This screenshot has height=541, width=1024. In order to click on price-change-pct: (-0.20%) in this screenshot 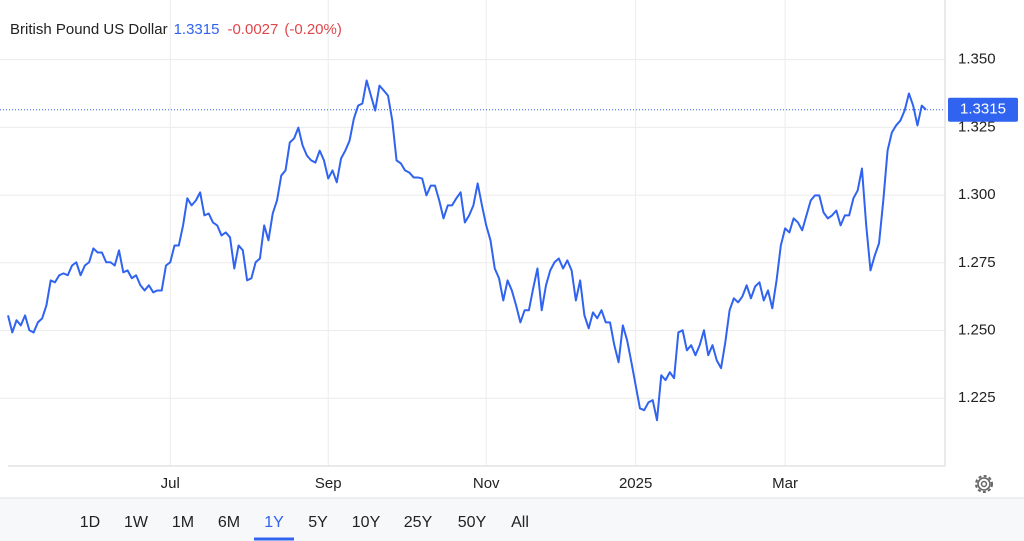, I will do `click(313, 29)`.